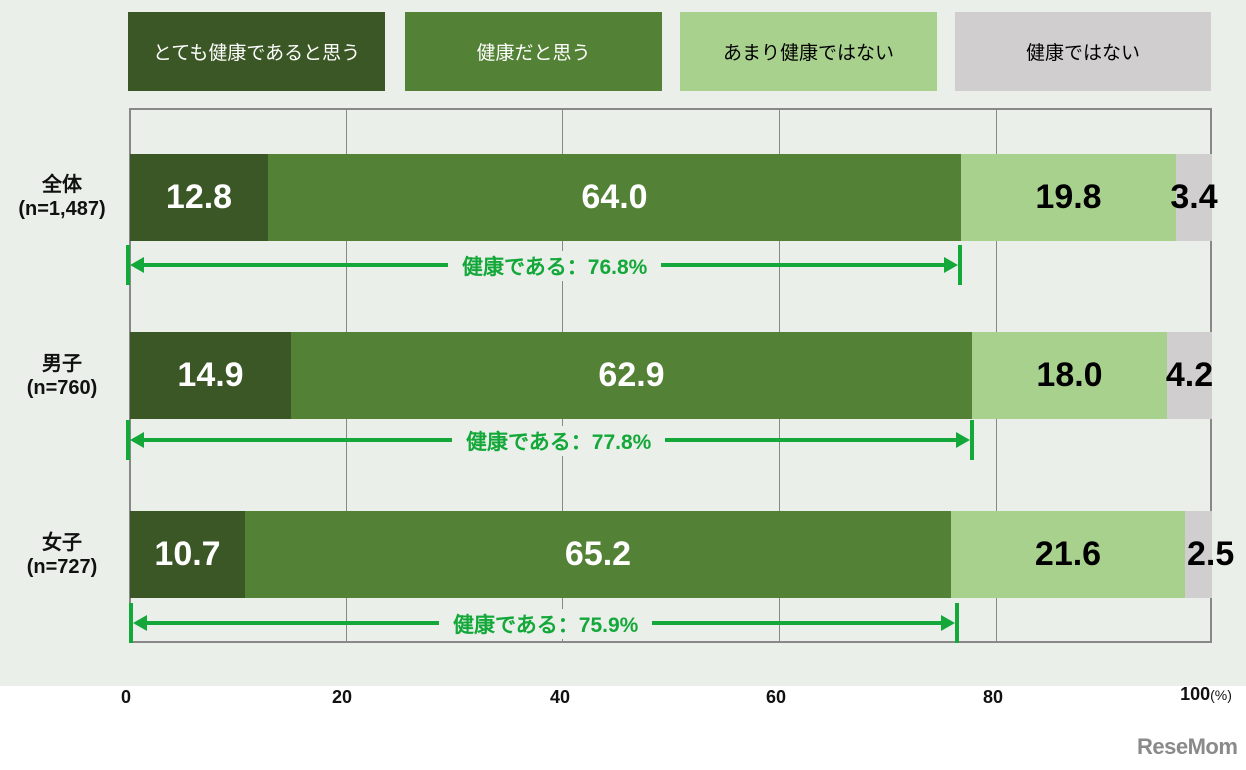  I want to click on value-label: 64.0, so click(614, 197).